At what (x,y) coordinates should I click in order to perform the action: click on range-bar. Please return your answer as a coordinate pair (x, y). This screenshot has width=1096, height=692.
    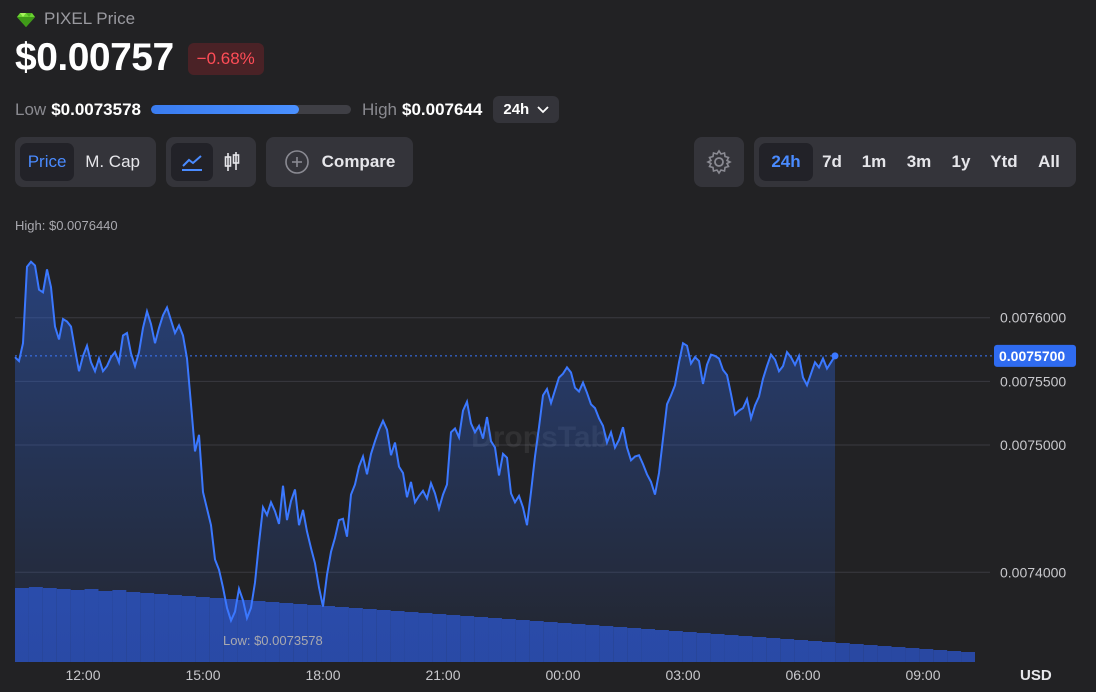
    Looking at the image, I should click on (251, 109).